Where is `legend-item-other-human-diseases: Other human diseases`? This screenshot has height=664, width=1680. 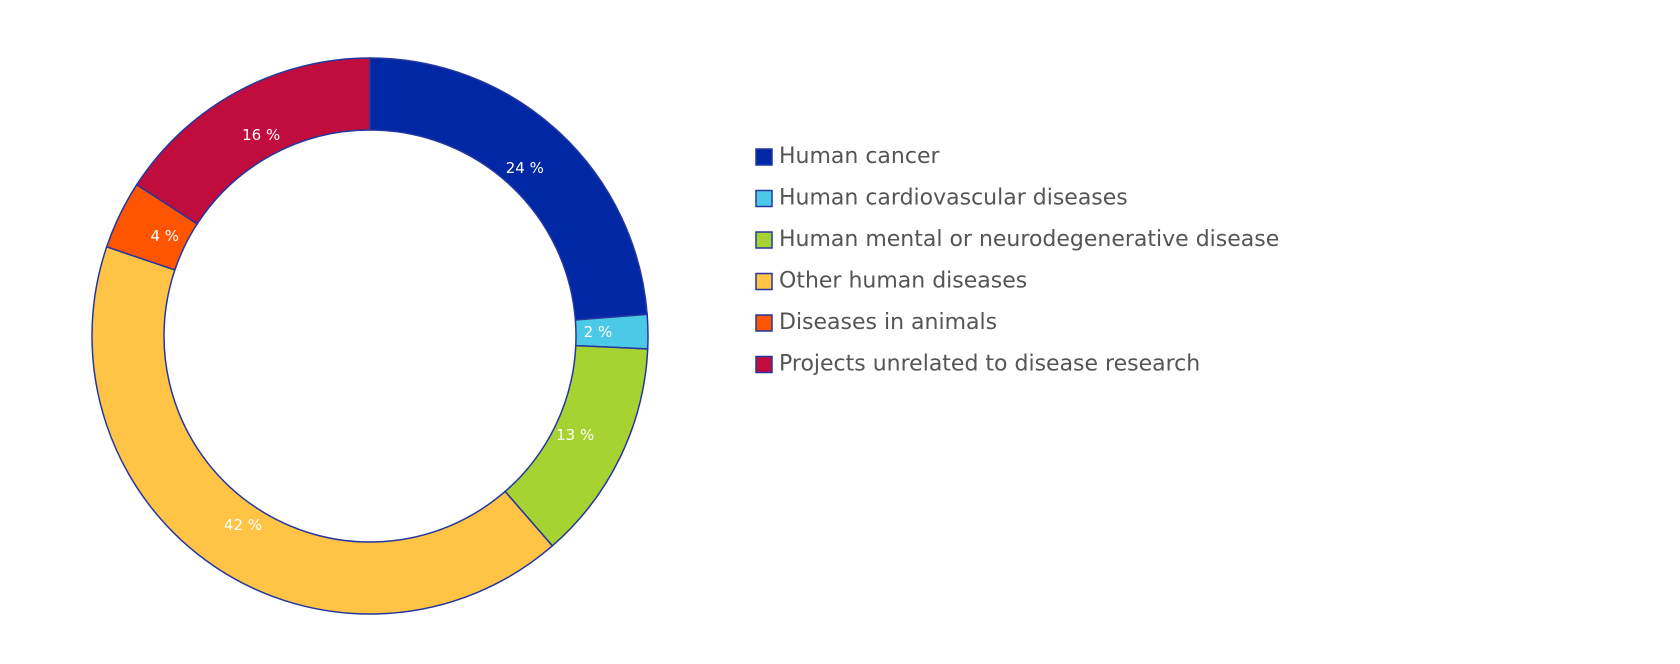
legend-item-other-human-diseases: Other human diseases is located at coordinates (891, 281).